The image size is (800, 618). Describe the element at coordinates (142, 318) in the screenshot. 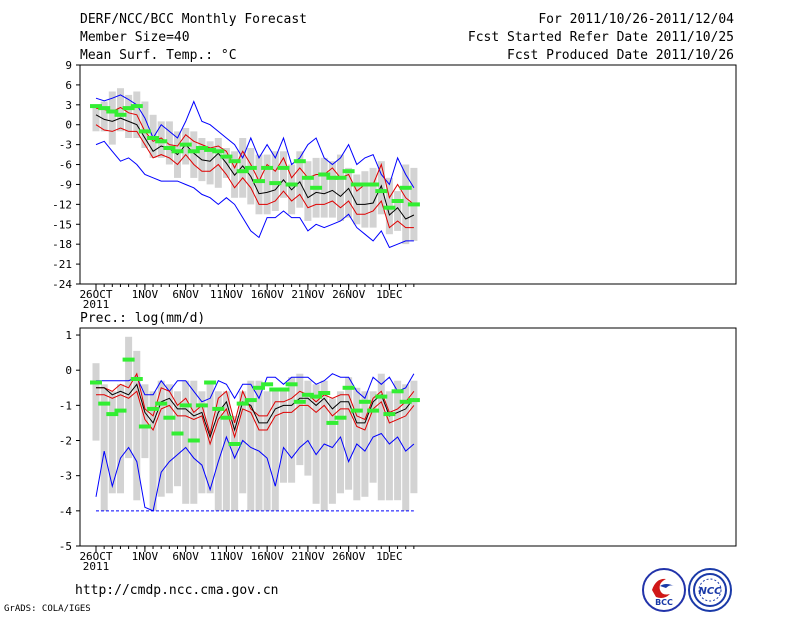

I see `precip-title: Prec.: log(mm/d)` at that location.